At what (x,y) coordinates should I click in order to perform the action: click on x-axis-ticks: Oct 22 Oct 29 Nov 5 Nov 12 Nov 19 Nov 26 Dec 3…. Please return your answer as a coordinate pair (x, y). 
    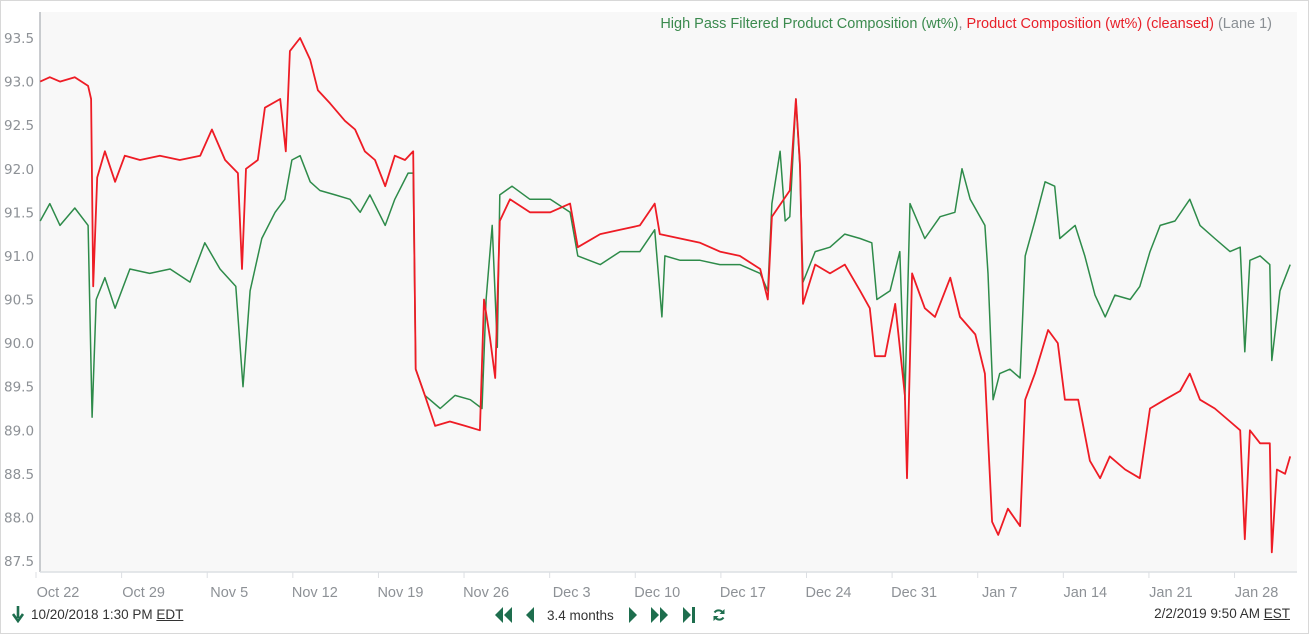
    Looking at the image, I should click on (657, 586).